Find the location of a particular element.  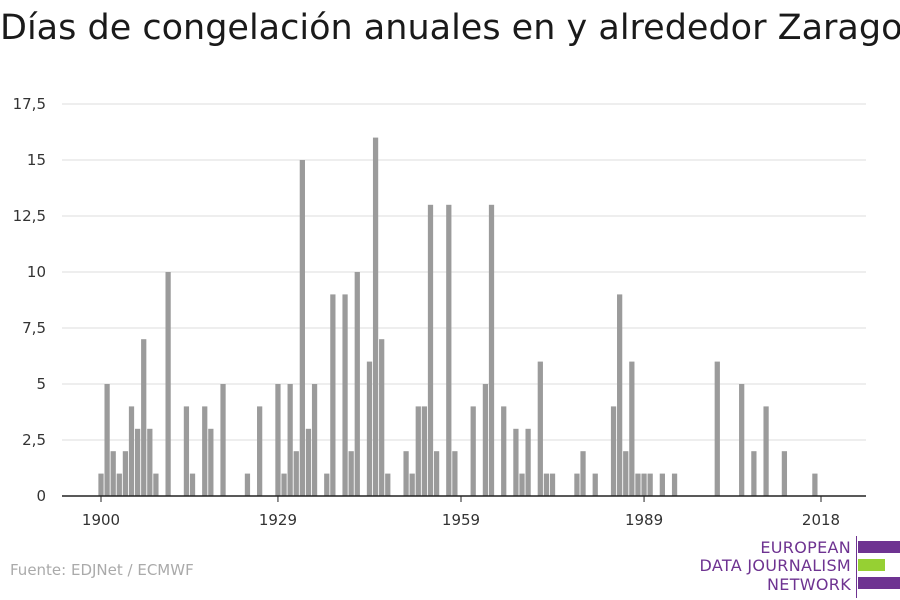

logo-divider is located at coordinates (856, 567).